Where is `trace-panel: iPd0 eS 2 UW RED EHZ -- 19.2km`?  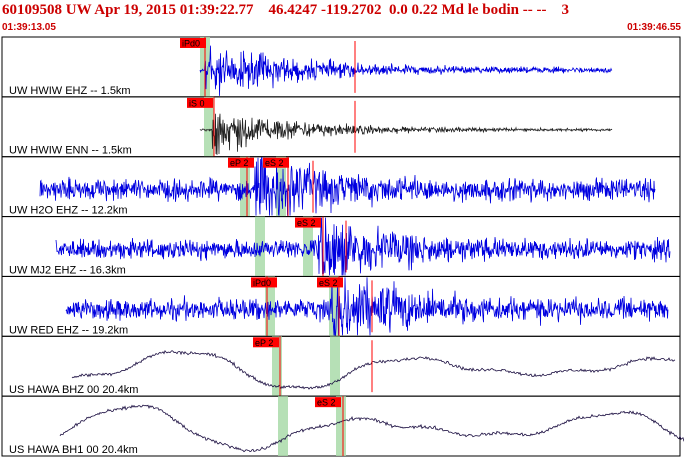
trace-panel: iPd0 eS 2 UW RED EHZ -- 19.2km is located at coordinates (341, 306).